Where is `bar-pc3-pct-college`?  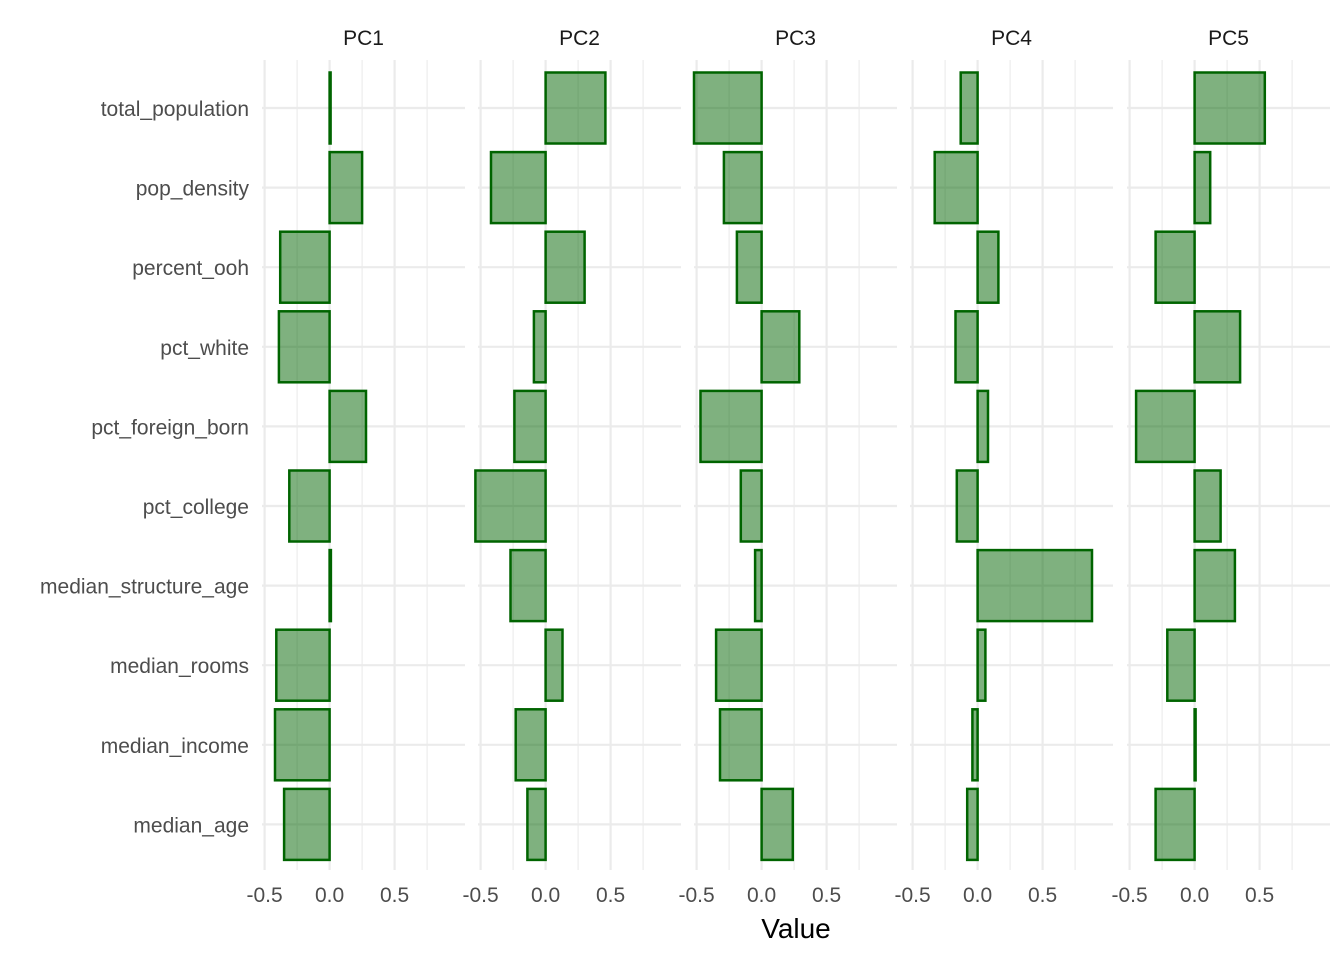
bar-pc3-pct-college is located at coordinates (751, 506).